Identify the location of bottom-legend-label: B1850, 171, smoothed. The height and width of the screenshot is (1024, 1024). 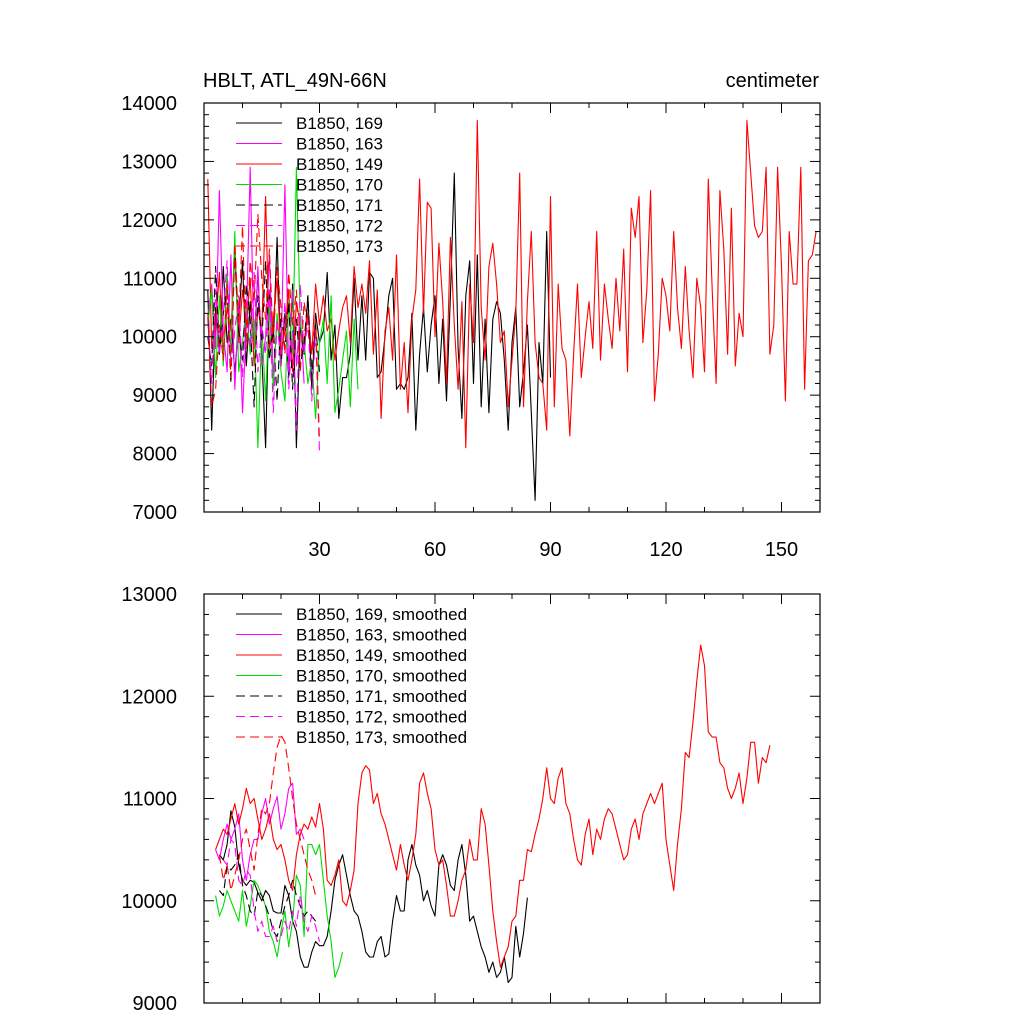
(381, 696).